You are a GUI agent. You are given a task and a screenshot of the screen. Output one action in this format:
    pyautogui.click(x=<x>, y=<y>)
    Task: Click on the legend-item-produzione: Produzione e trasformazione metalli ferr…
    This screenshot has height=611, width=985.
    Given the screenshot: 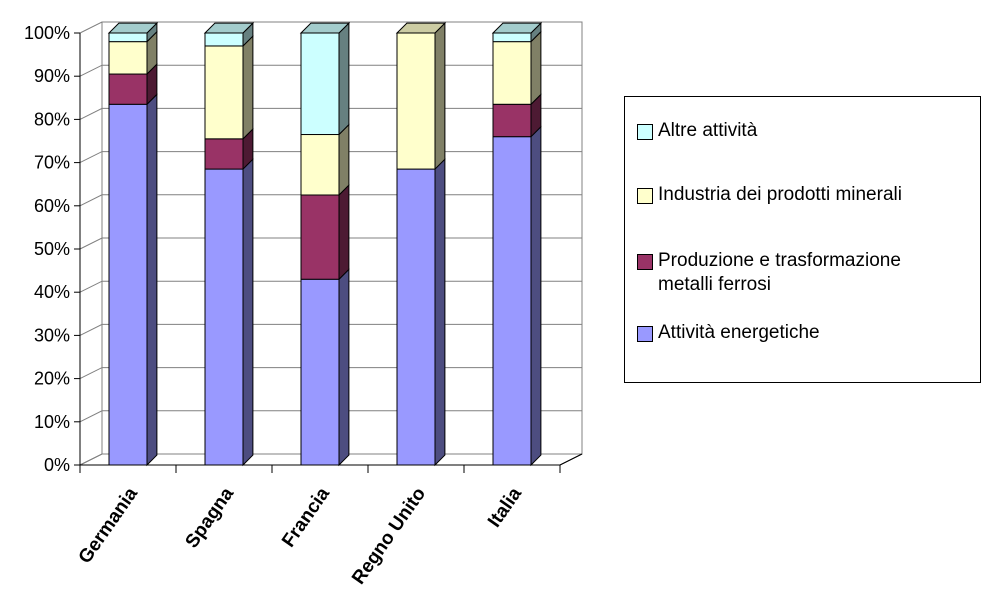 What is the action you would take?
    pyautogui.click(x=769, y=273)
    